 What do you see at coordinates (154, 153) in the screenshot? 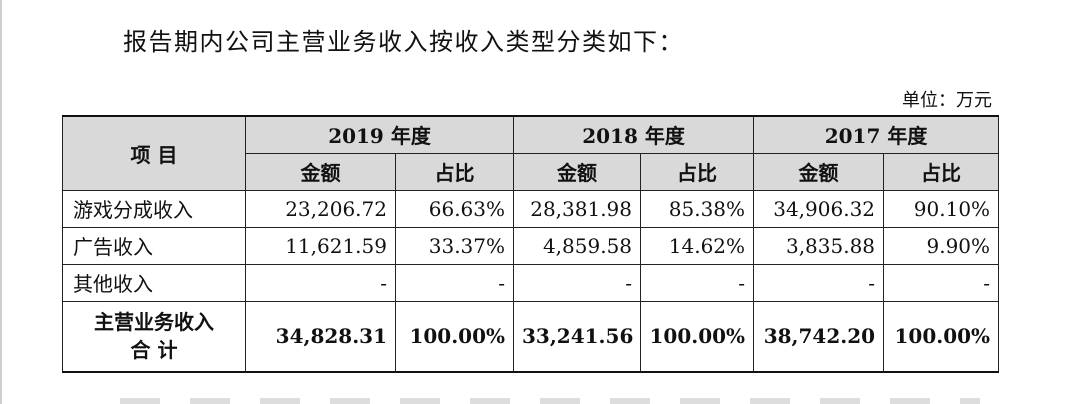
I see `item-header: 项 目` at bounding box center [154, 153].